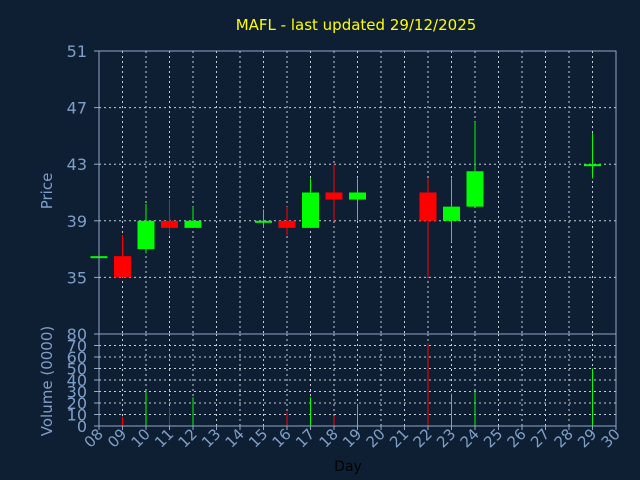  Describe the element at coordinates (493, 438) in the screenshot. I see `x-tick-label: 25` at that location.